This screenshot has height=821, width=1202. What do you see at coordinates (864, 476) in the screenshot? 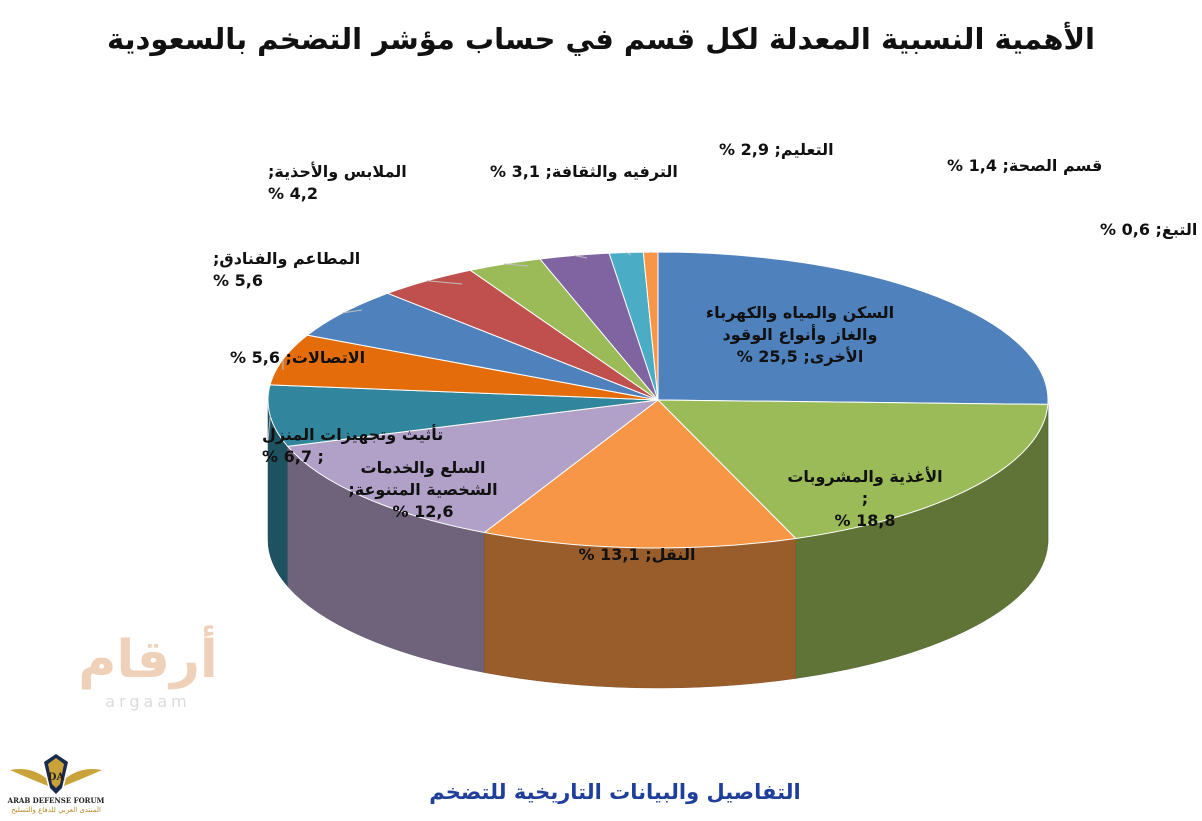
I see `slice-label-line: الأغذية والمشروبات` at bounding box center [864, 476].